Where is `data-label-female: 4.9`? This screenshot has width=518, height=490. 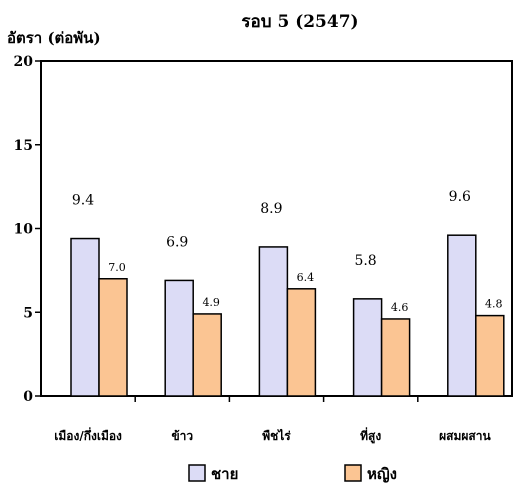
data-label-female: 4.9 is located at coordinates (211, 302).